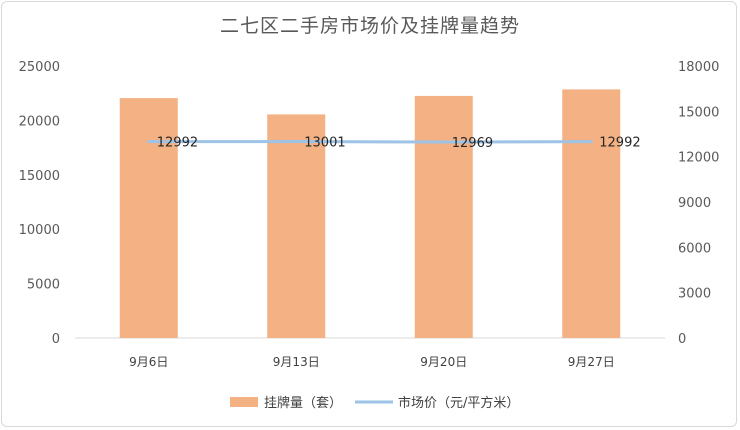  I want to click on right-axis-ticks: 0 3000 6000 9000 12000 15000 18000, so click(698, 203).